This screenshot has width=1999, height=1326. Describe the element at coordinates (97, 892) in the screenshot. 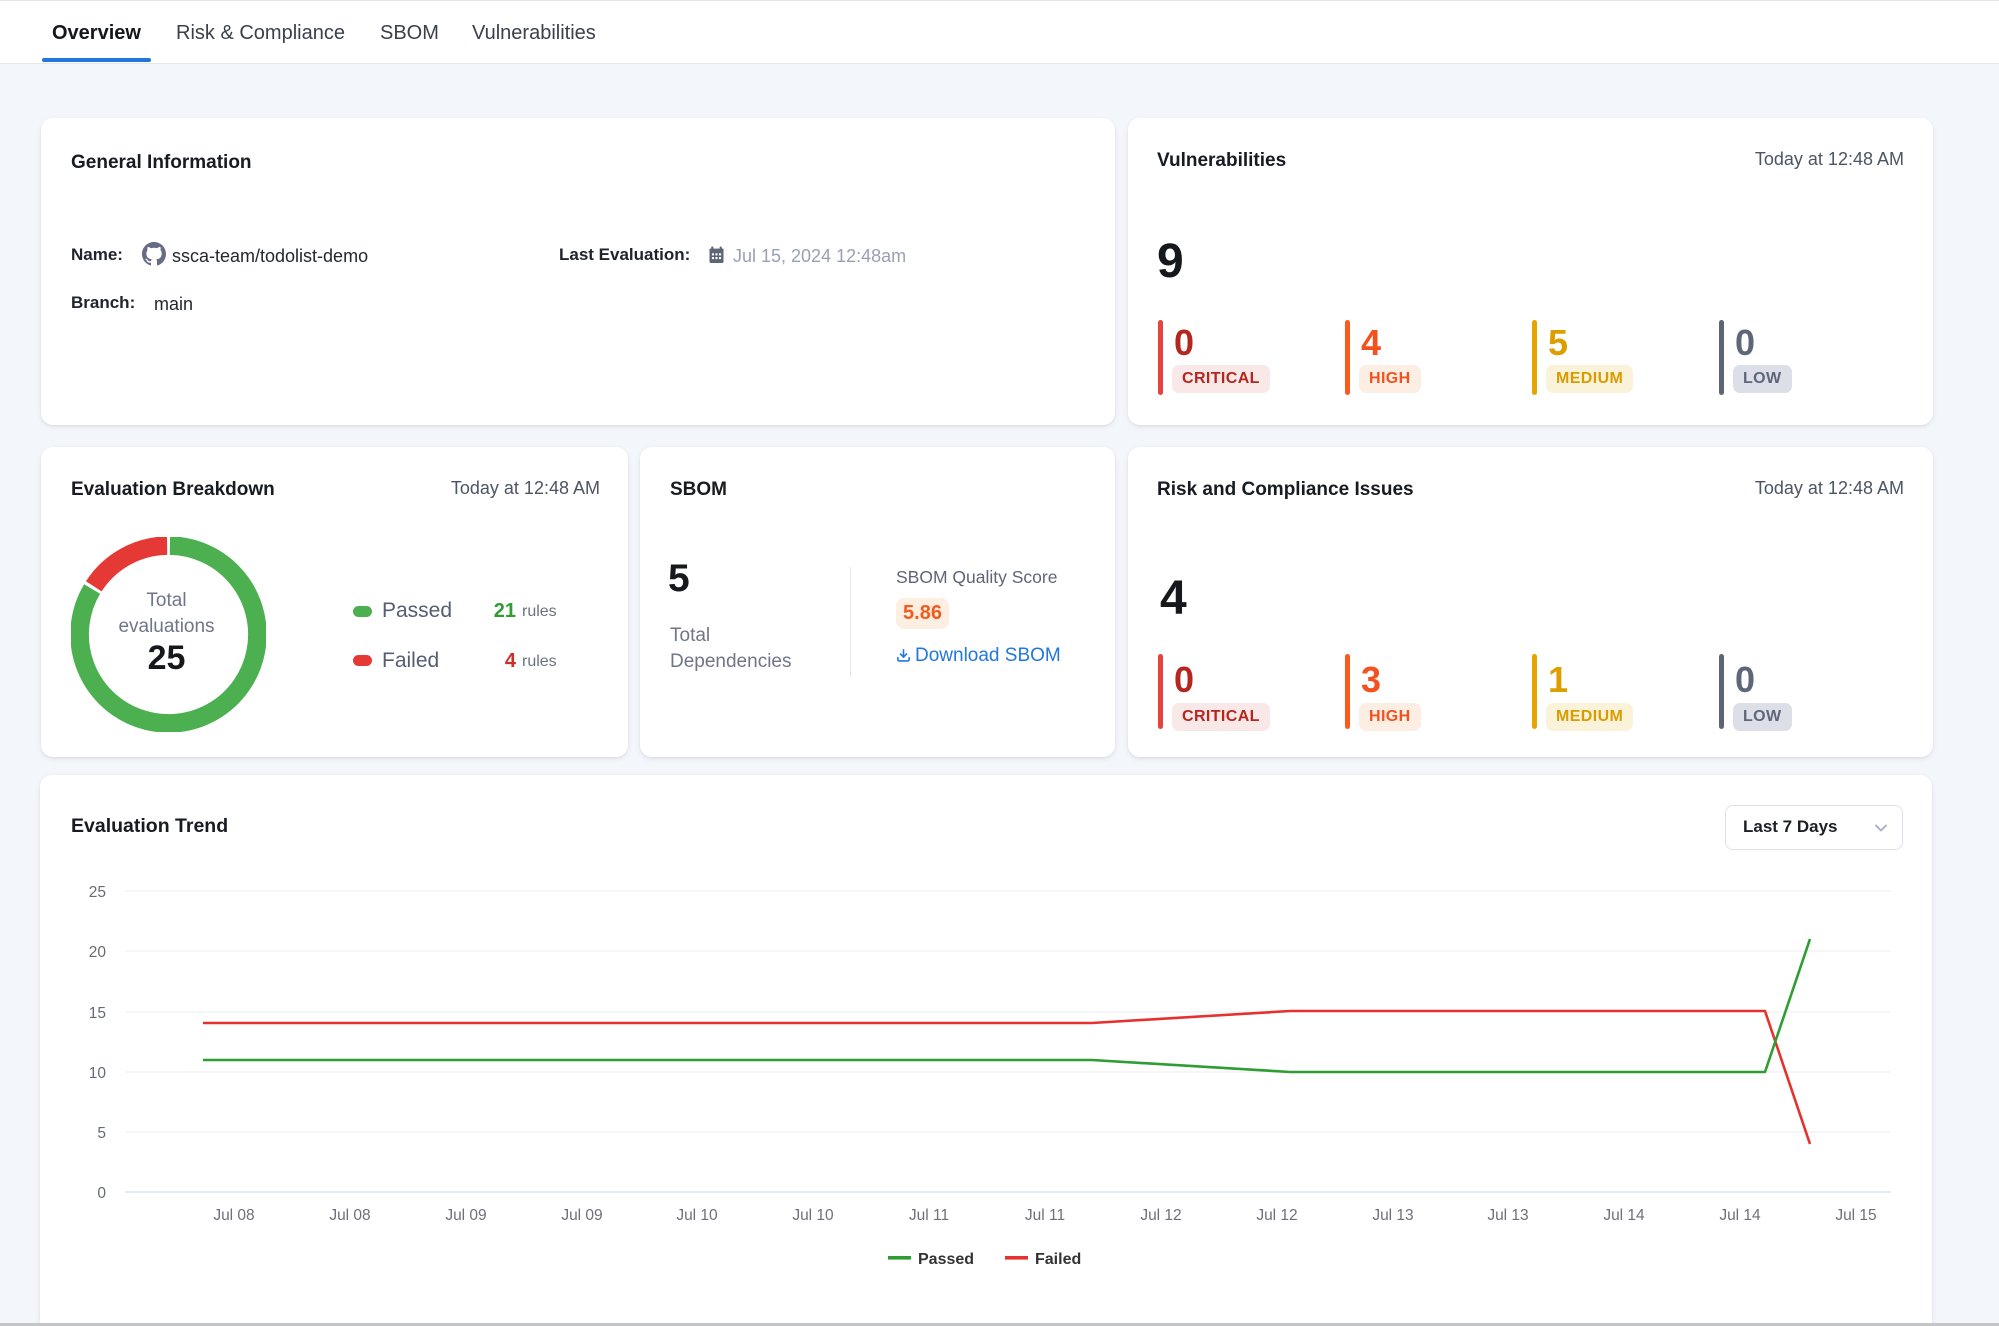

I see `svg-text: 25` at that location.